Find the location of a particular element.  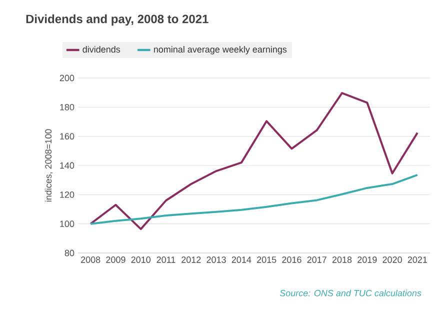

x-tick-label: 2016 is located at coordinates (292, 259).